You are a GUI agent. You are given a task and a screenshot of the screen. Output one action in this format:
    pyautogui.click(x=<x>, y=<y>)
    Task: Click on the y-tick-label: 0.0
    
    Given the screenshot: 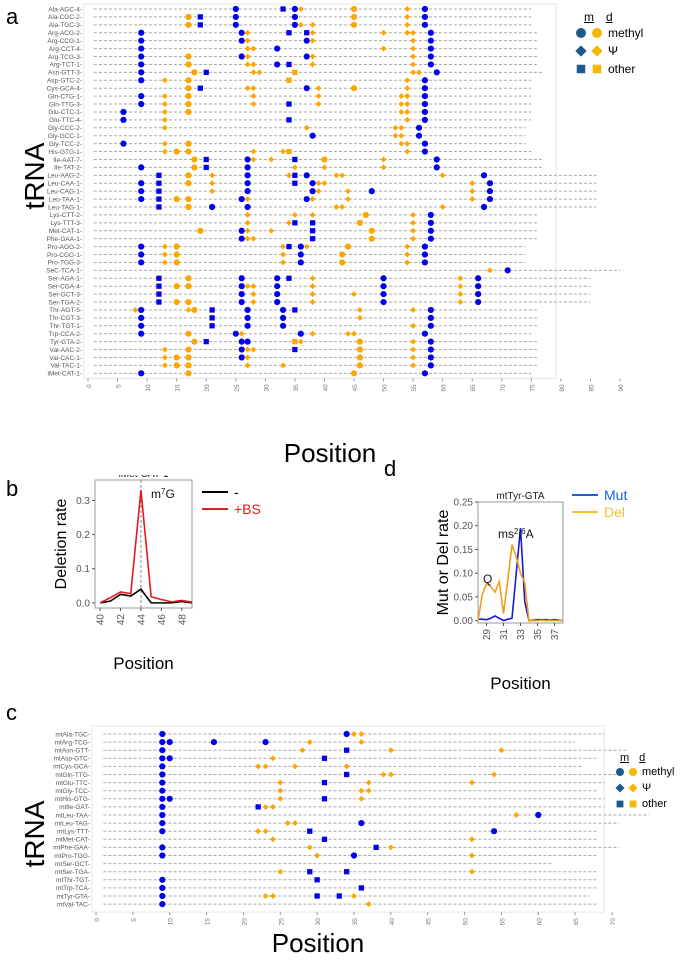 What is the action you would take?
    pyautogui.click(x=83, y=603)
    